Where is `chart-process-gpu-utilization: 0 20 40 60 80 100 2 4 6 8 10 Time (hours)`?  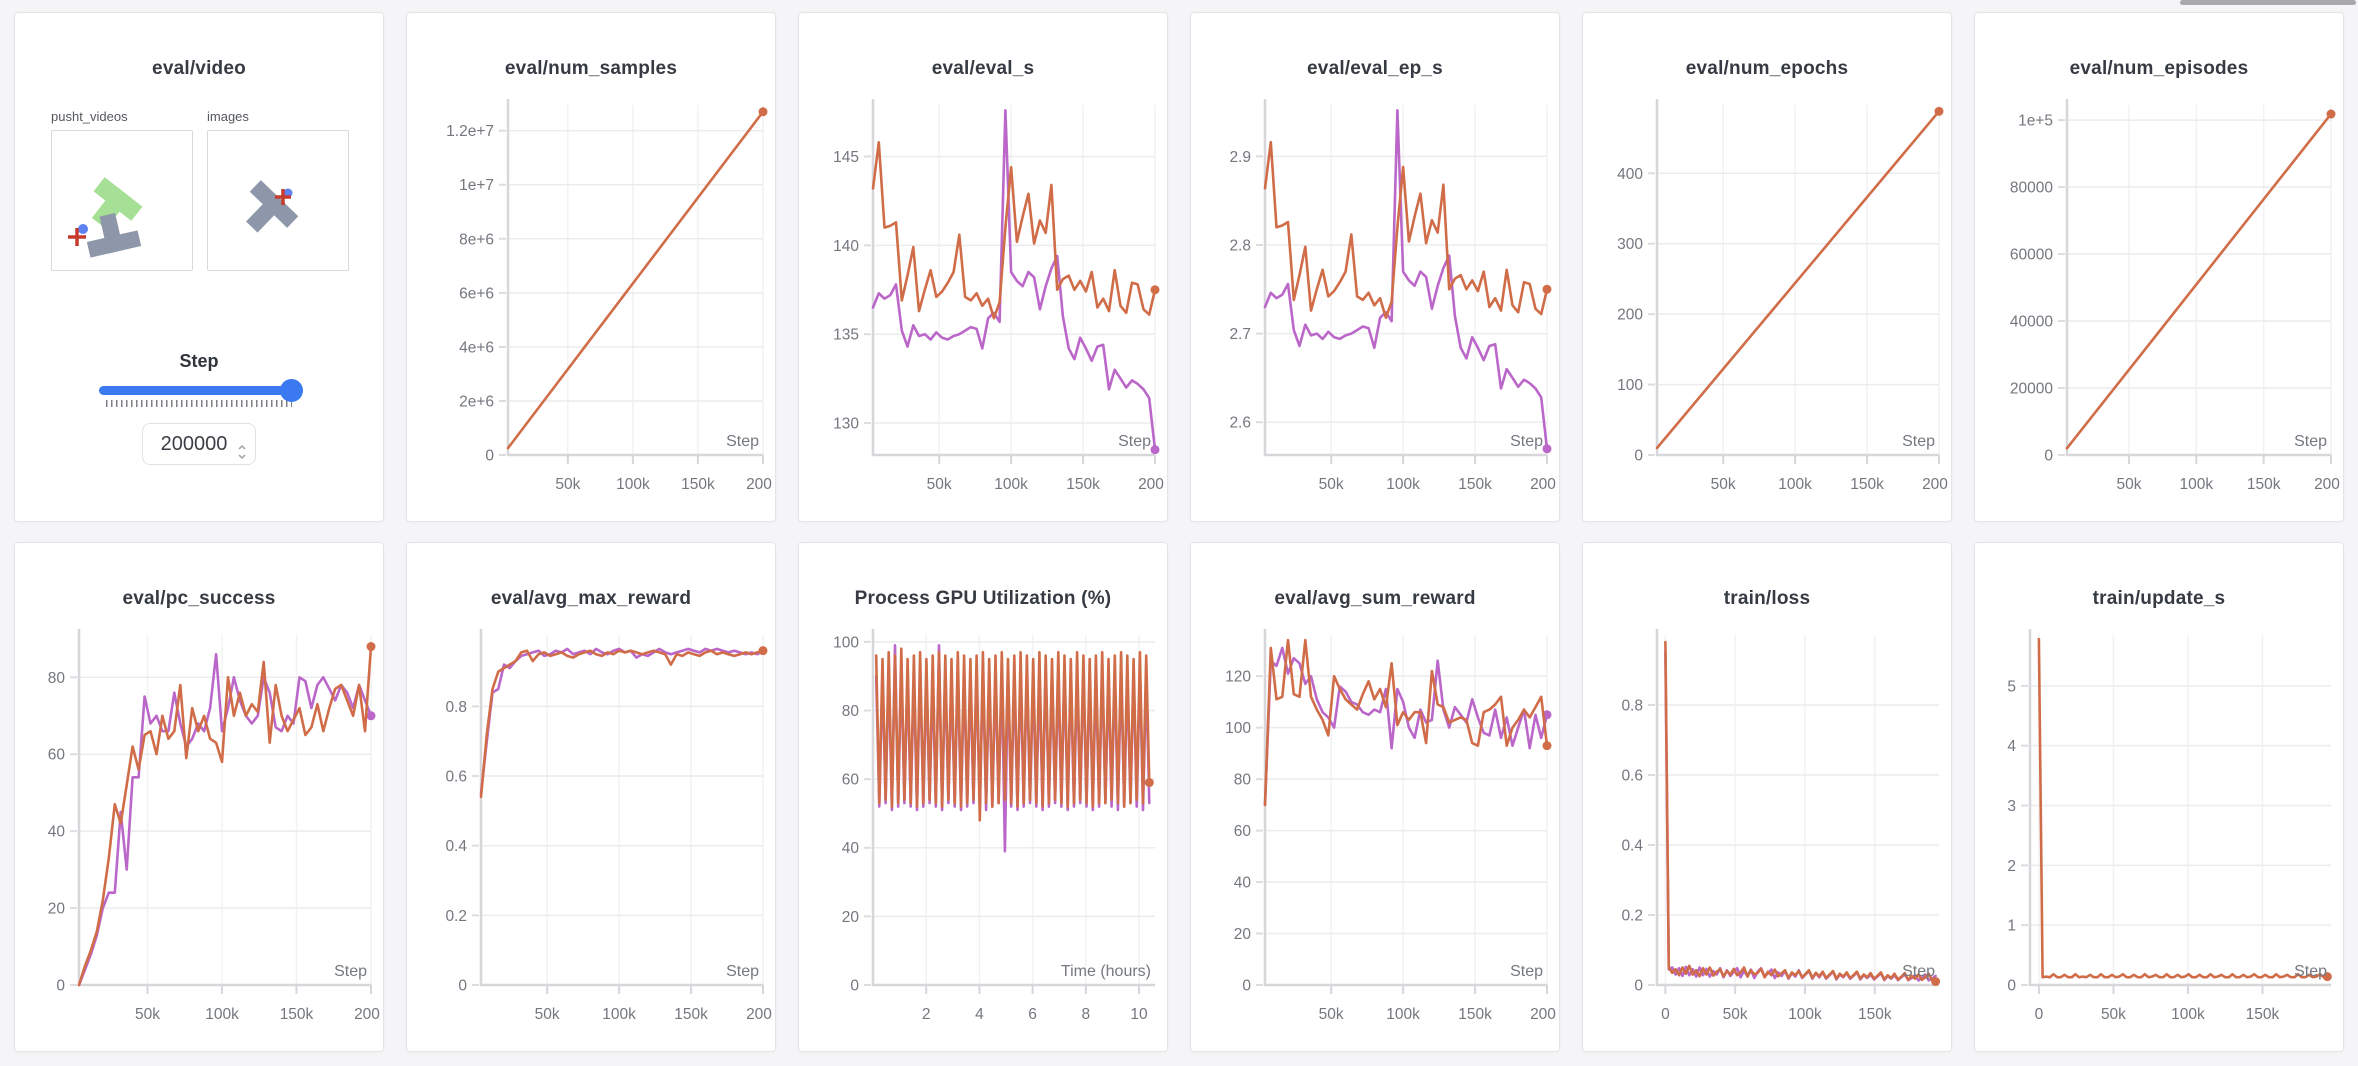
chart-process-gpu-utilization: 0 20 40 60 80 100 2 4 6 8 10 Time (hours) is located at coordinates (983, 834).